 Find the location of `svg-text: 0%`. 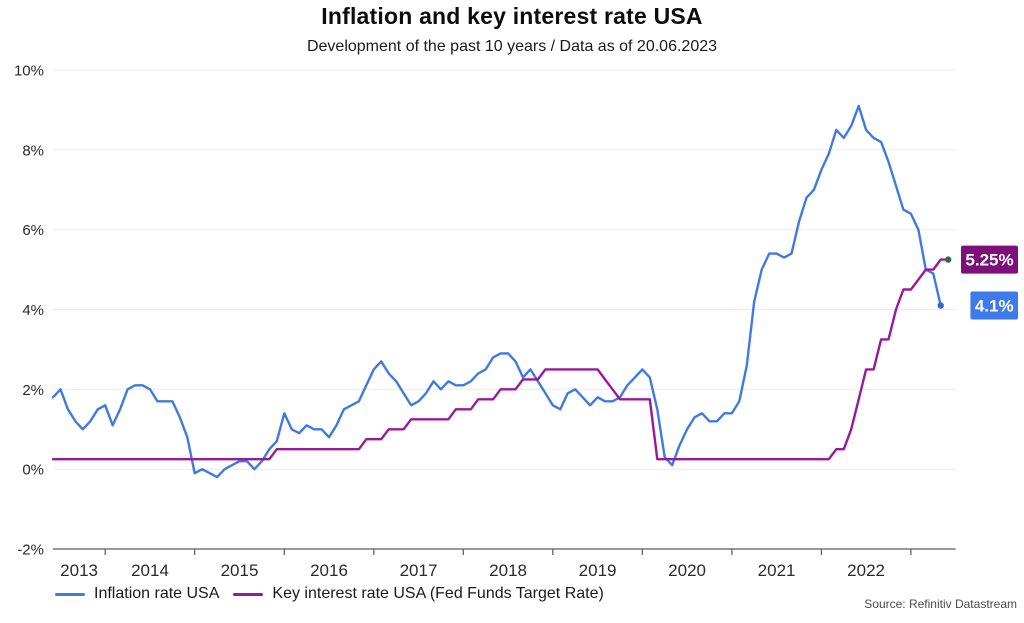

svg-text: 0% is located at coordinates (33, 470).